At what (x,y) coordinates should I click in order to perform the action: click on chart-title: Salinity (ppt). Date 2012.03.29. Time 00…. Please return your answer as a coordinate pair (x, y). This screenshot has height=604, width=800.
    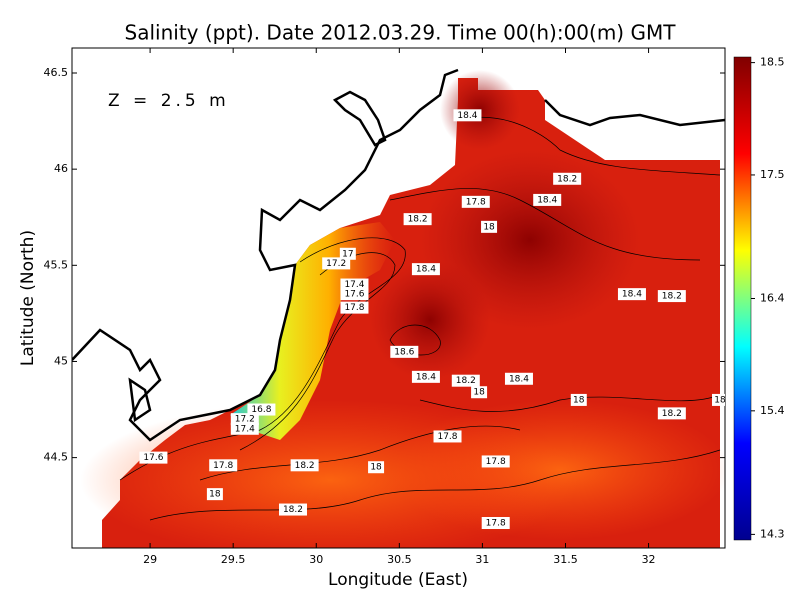
    Looking at the image, I should click on (401, 33).